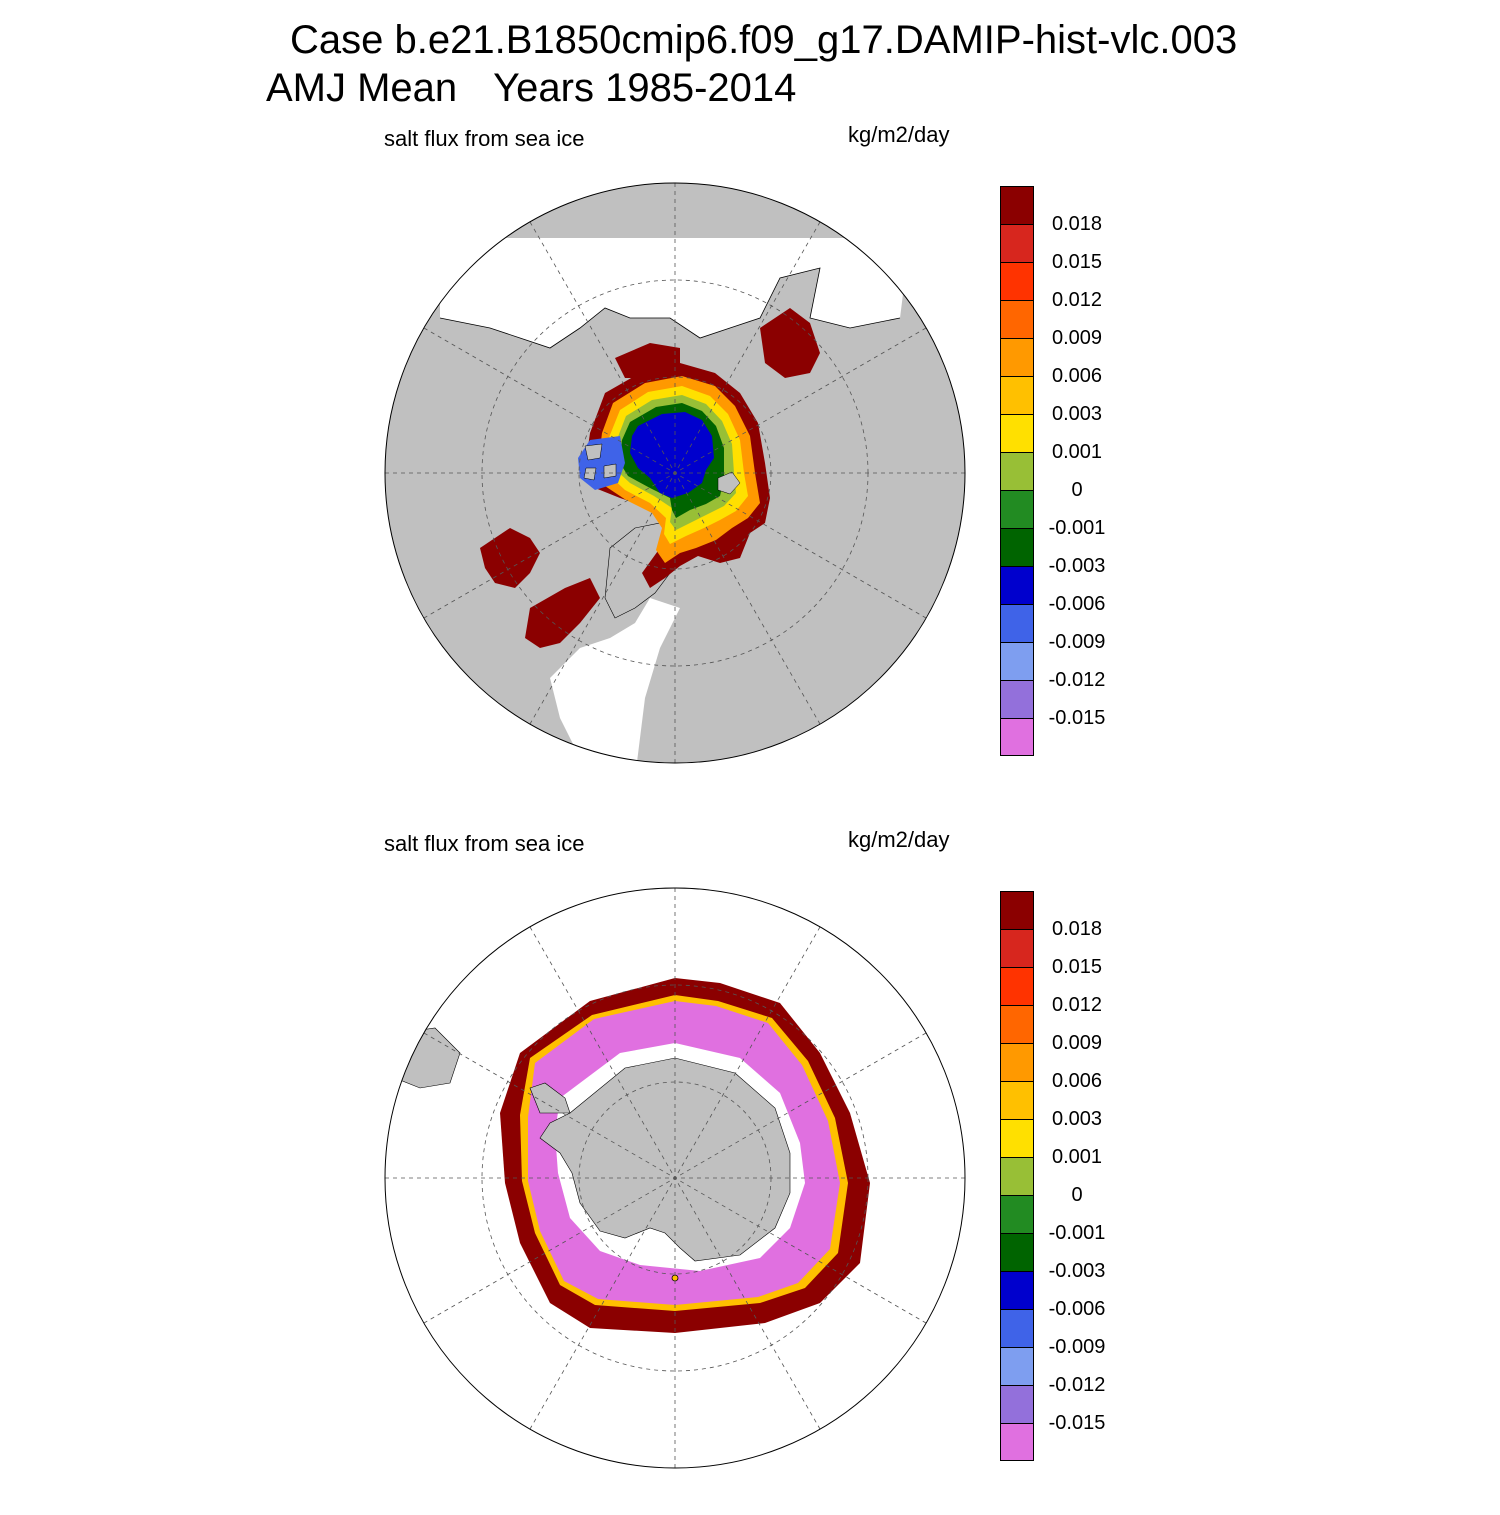  I want to click on sea-ice-central-blue, so click(672, 455).